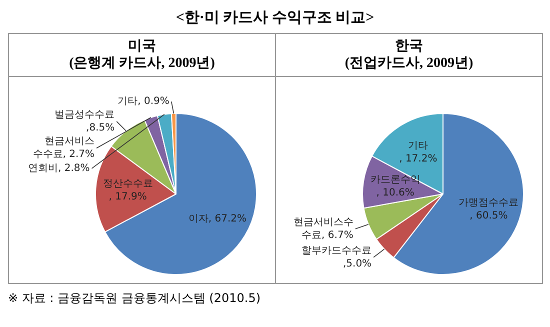 Image resolution: width=550 pixels, height=327 pixels. What do you see at coordinates (395, 193) in the screenshot?
I see `data-label: , 10.6%` at bounding box center [395, 193].